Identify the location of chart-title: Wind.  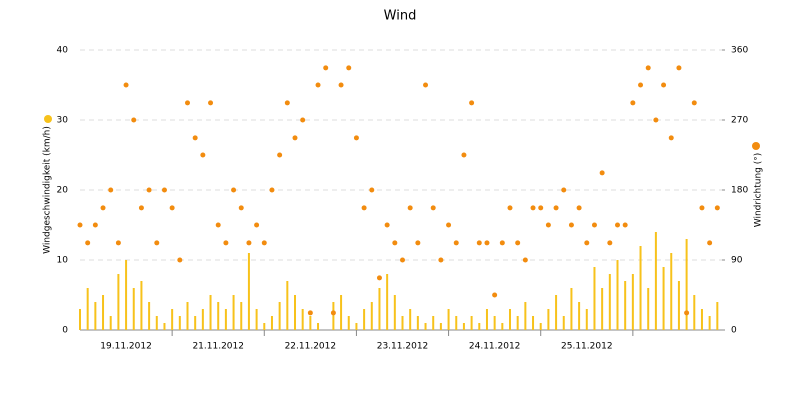
(400, 16).